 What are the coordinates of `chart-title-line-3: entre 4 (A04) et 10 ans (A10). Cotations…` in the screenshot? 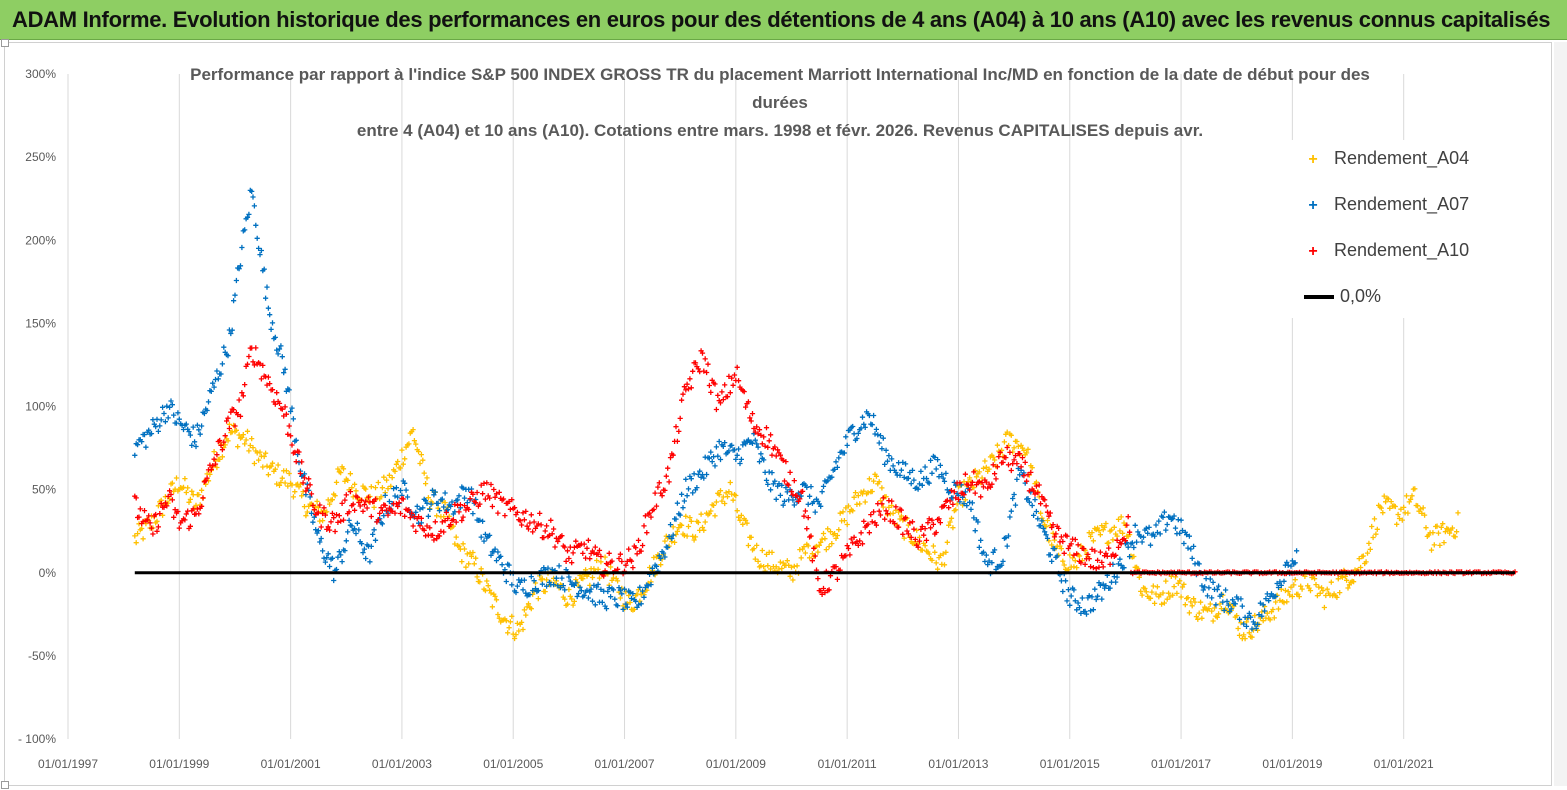 It's located at (780, 130).